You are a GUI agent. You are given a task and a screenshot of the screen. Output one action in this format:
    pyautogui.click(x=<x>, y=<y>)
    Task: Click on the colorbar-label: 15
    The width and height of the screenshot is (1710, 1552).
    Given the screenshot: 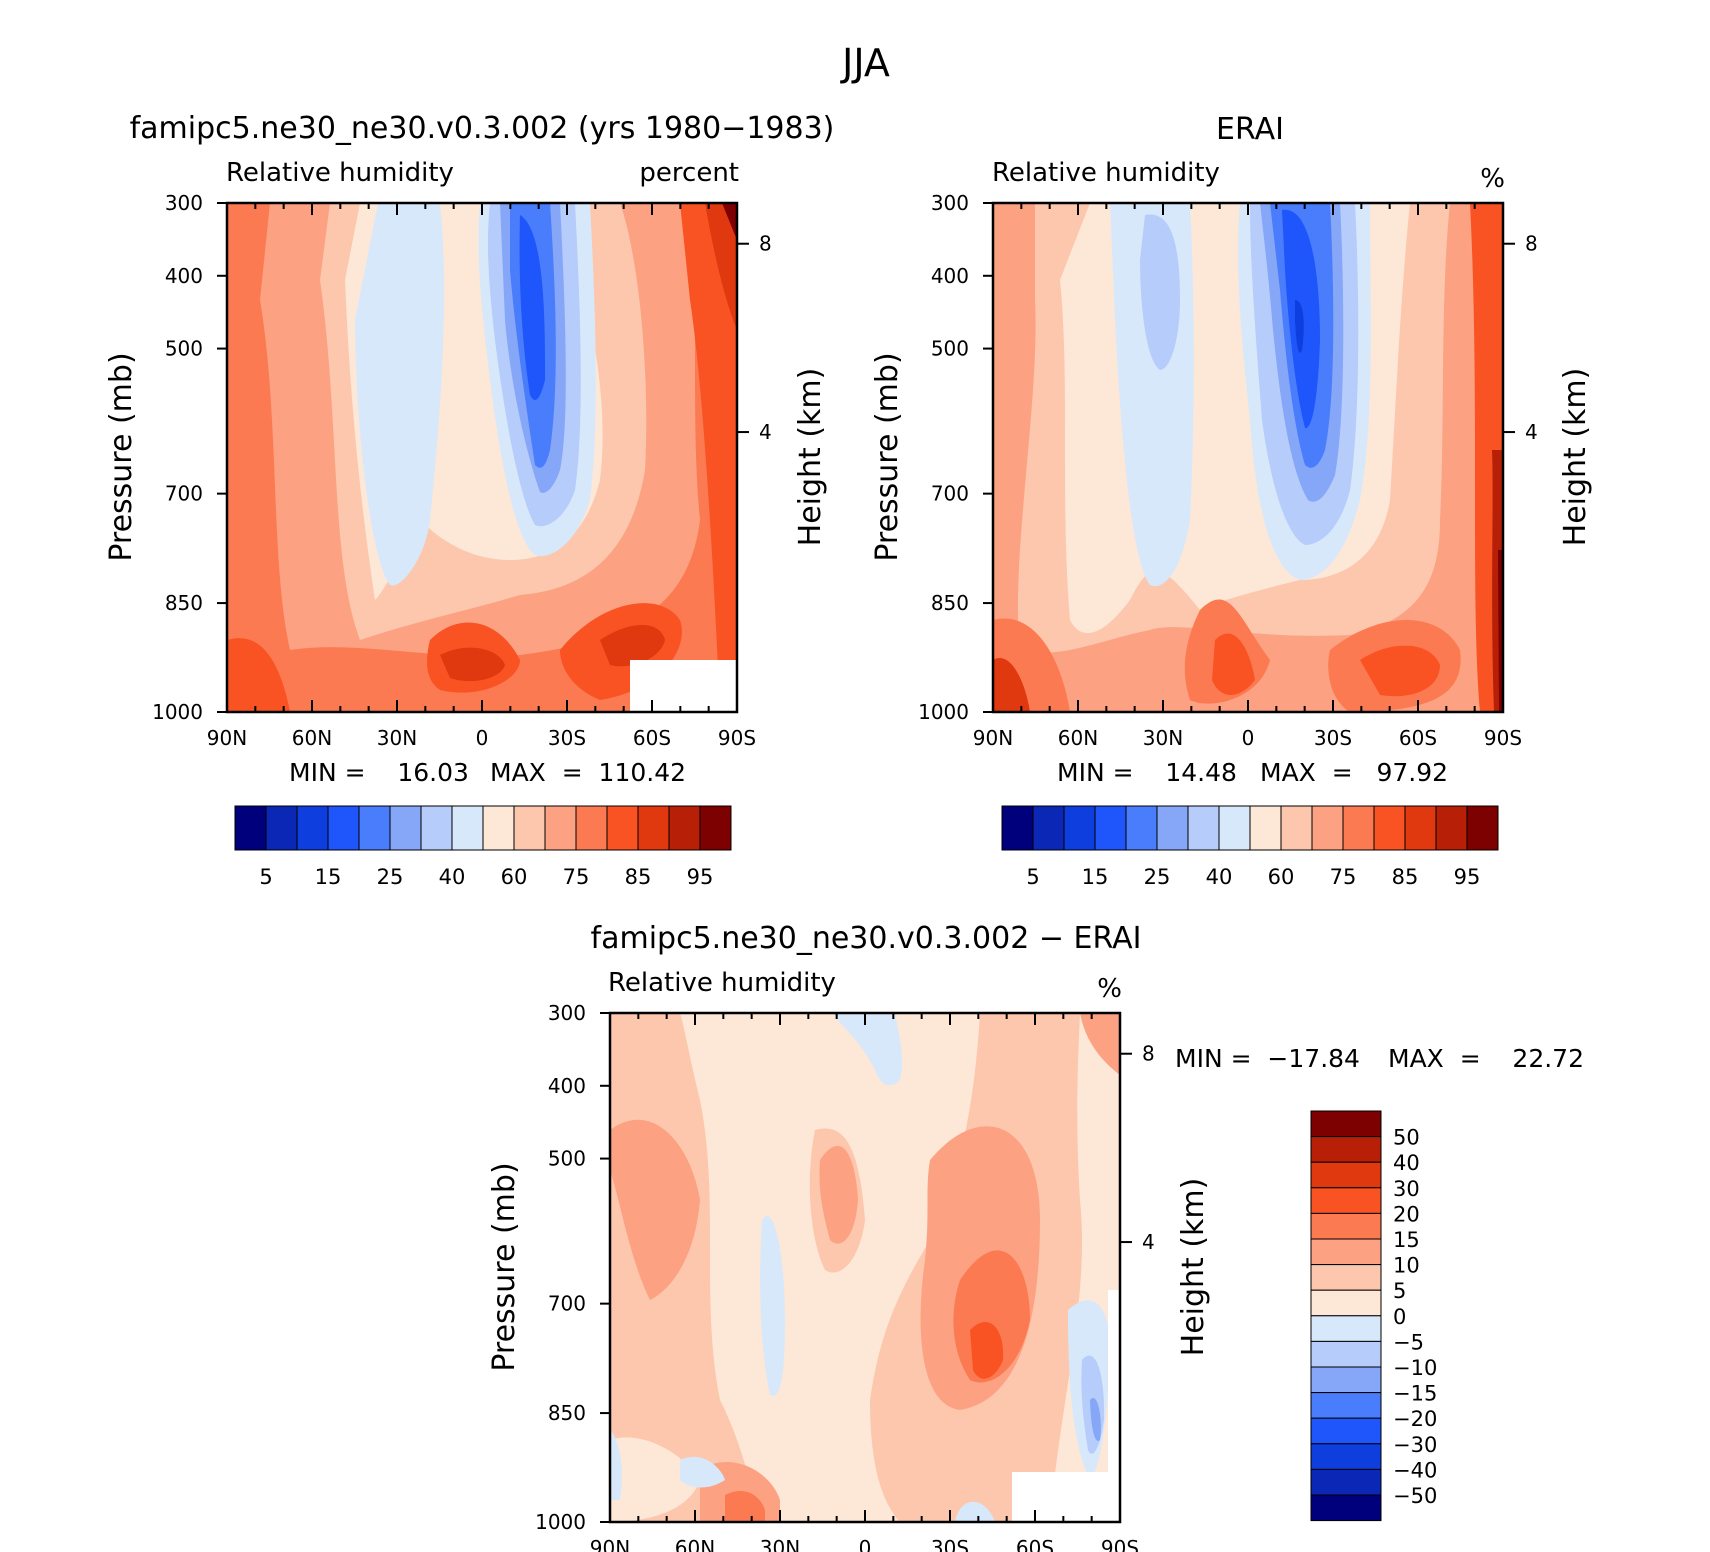 What is the action you would take?
    pyautogui.click(x=1406, y=1240)
    